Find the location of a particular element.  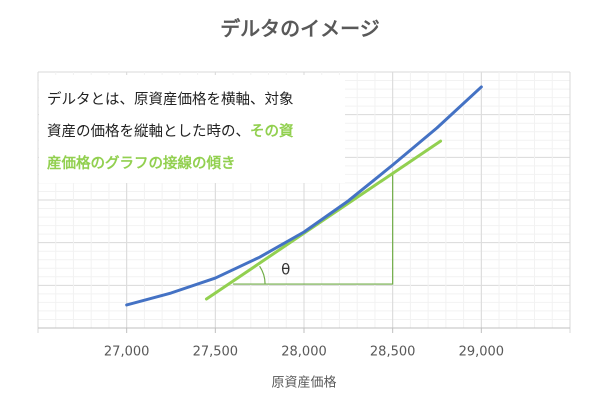

angle-label: θ is located at coordinates (285, 270).